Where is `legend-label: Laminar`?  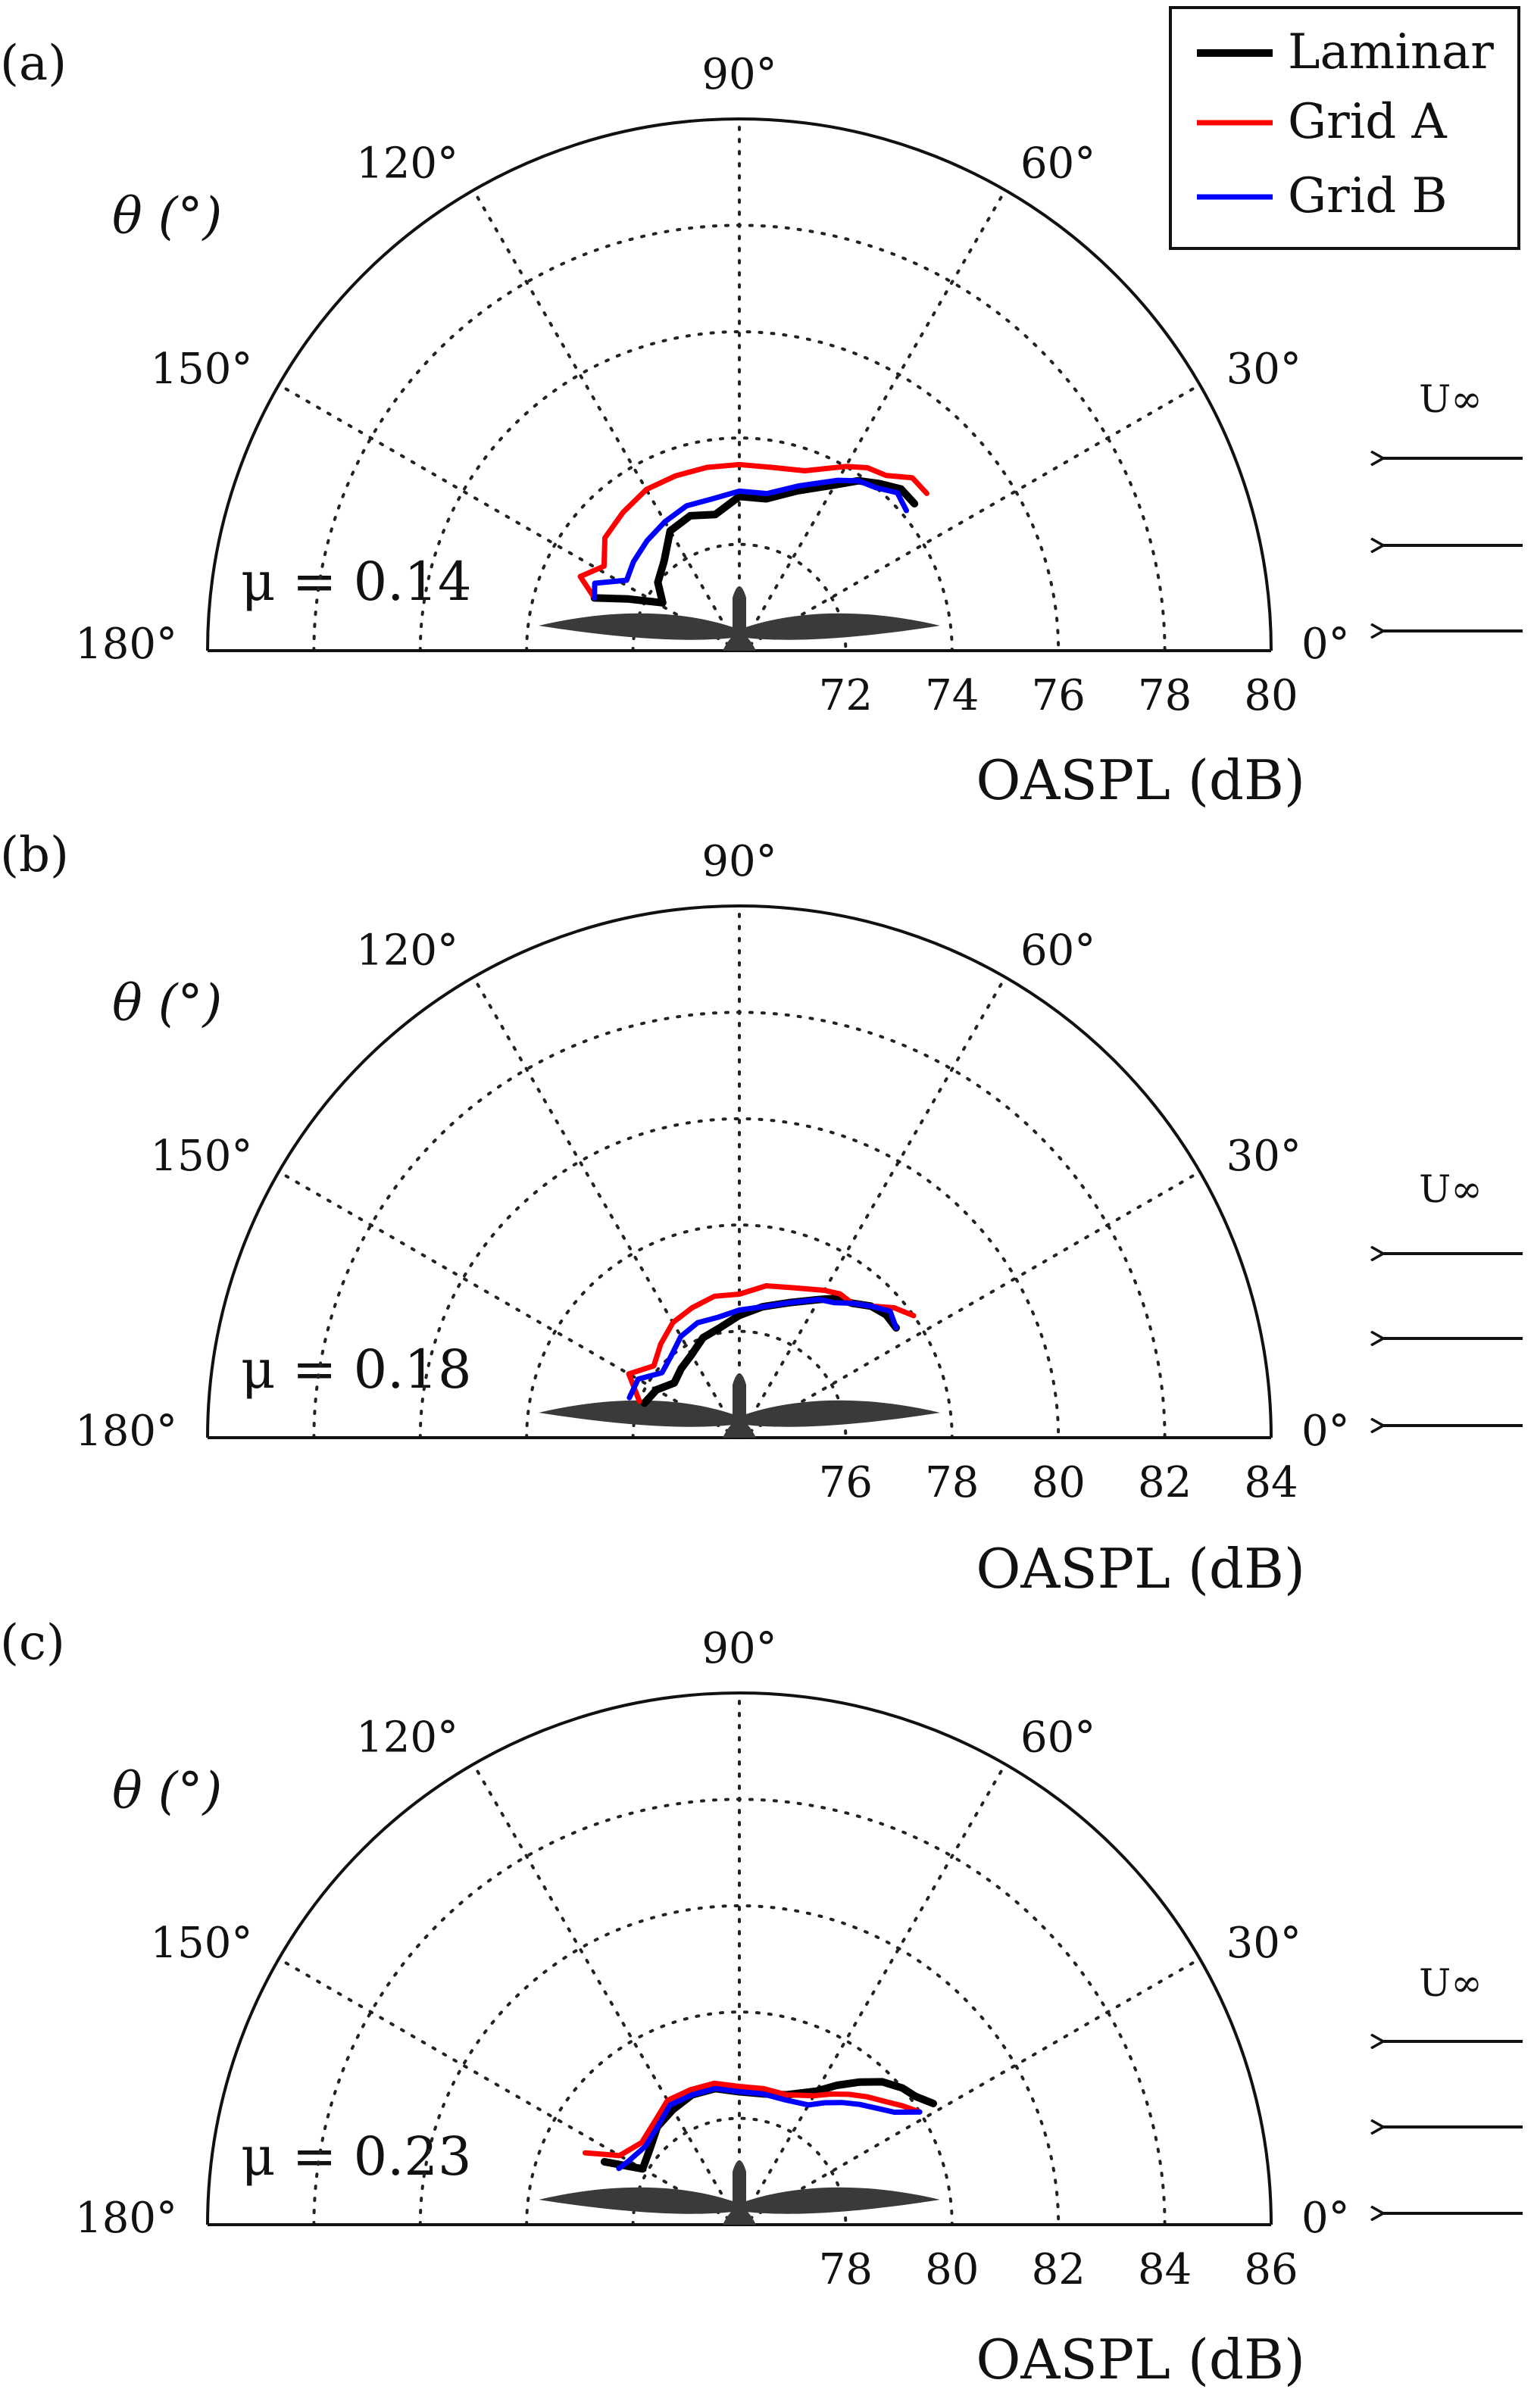
legend-label: Laminar is located at coordinates (1391, 52).